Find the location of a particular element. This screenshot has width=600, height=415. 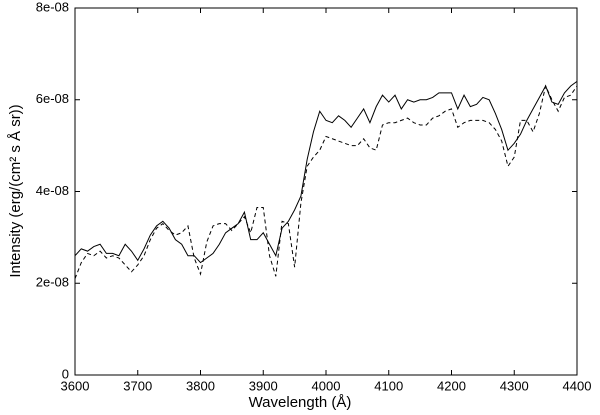

x-tick-label: 3900 is located at coordinates (263, 385).